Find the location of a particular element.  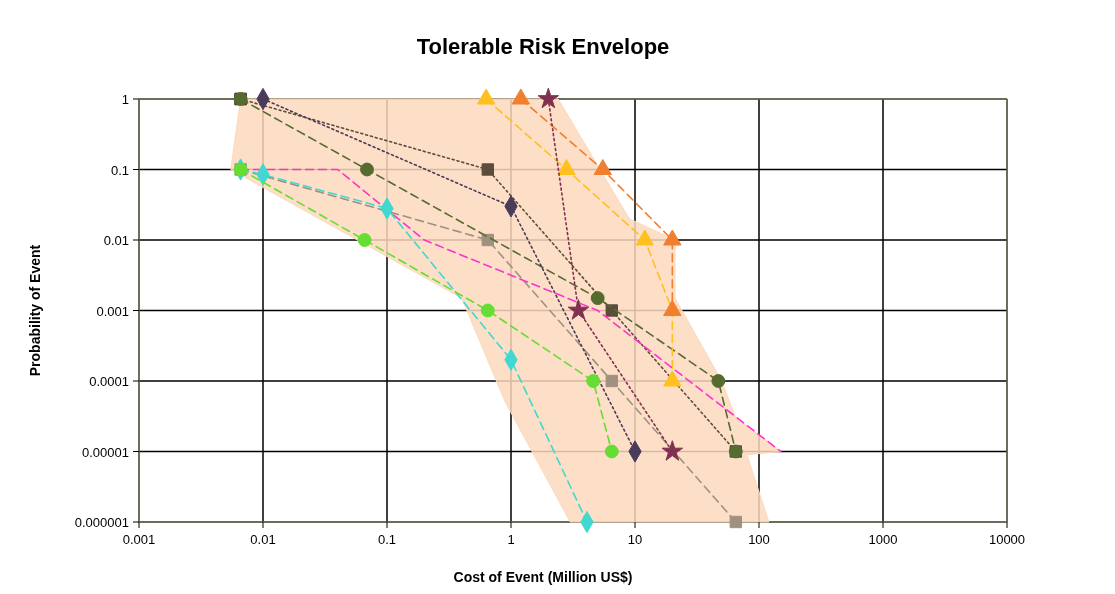

y-tick-label: 0.1 is located at coordinates (119, 170).